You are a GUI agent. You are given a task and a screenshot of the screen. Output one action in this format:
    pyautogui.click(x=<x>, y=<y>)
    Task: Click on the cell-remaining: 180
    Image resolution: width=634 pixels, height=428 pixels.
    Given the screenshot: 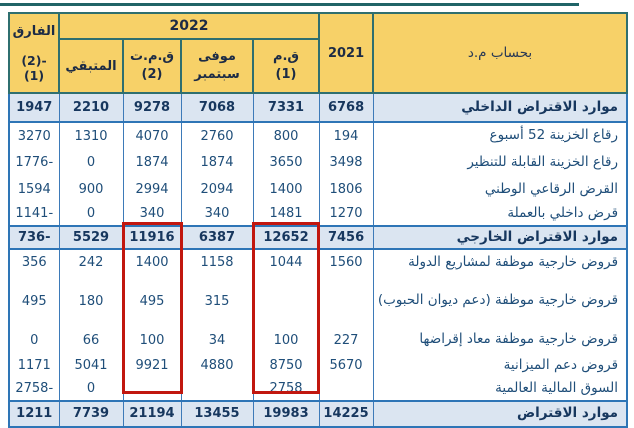 What is the action you would take?
    pyautogui.click(x=91, y=301)
    